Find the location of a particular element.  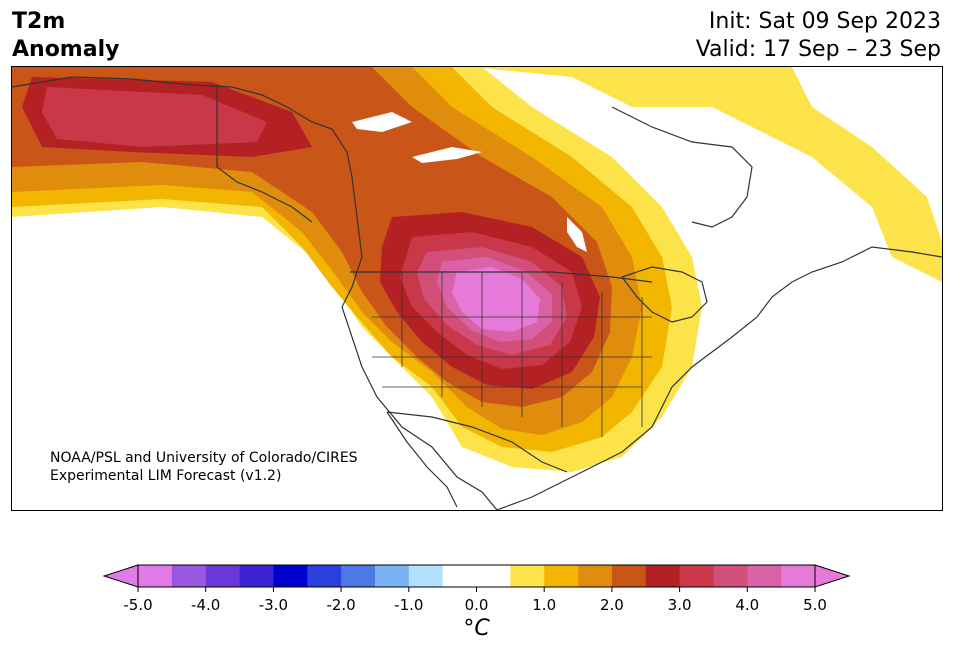

colorbar-tick-label: 3.0 is located at coordinates (680, 605).